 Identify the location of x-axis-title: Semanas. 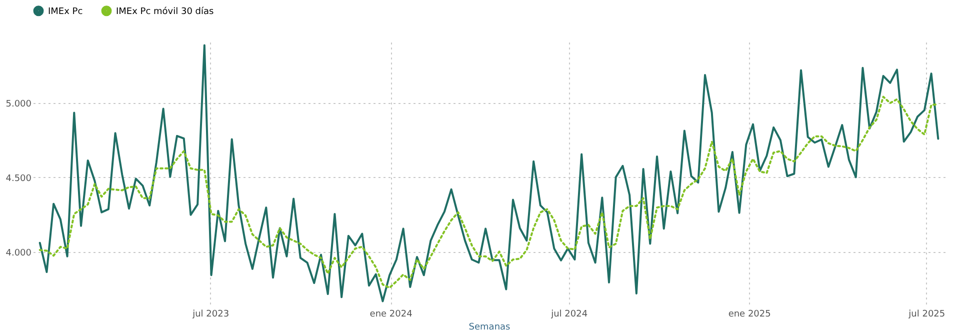
(489, 327).